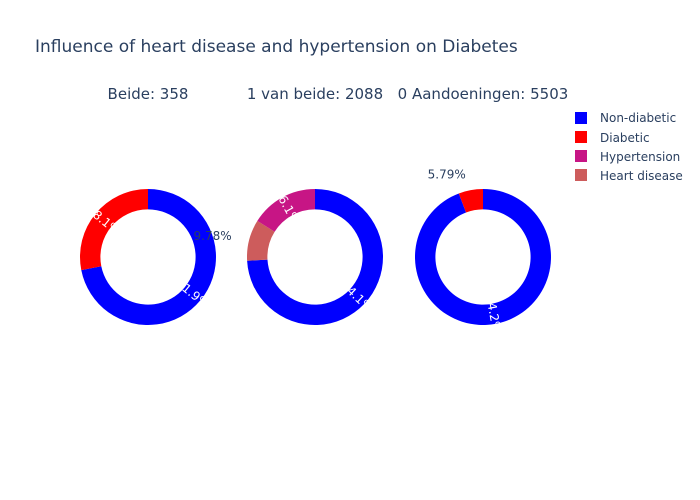 The height and width of the screenshot is (500, 700). What do you see at coordinates (315, 257) in the screenshot?
I see `donut-2-slice-non-diabetic` at bounding box center [315, 257].